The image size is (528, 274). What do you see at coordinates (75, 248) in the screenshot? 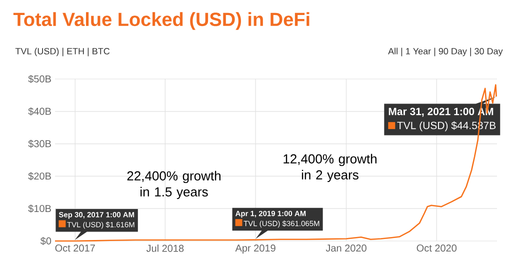
I see `x-tick-label: Oct 2017` at bounding box center [75, 248].